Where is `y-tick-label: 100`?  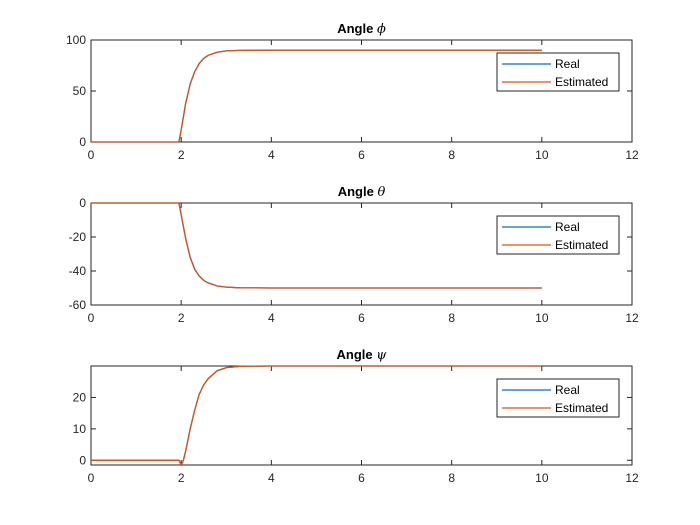 y-tick-label: 100 is located at coordinates (76, 40).